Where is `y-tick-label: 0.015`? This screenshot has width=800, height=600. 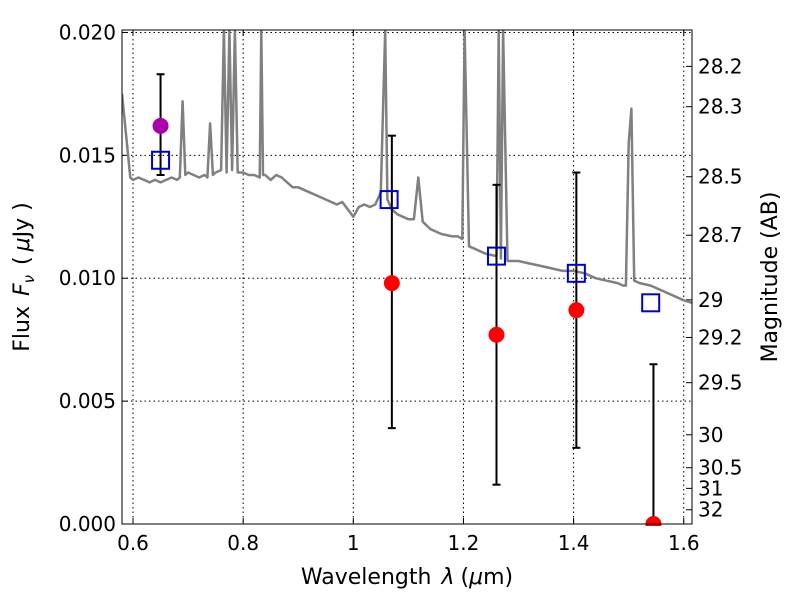
y-tick-label: 0.015 is located at coordinates (87, 155).